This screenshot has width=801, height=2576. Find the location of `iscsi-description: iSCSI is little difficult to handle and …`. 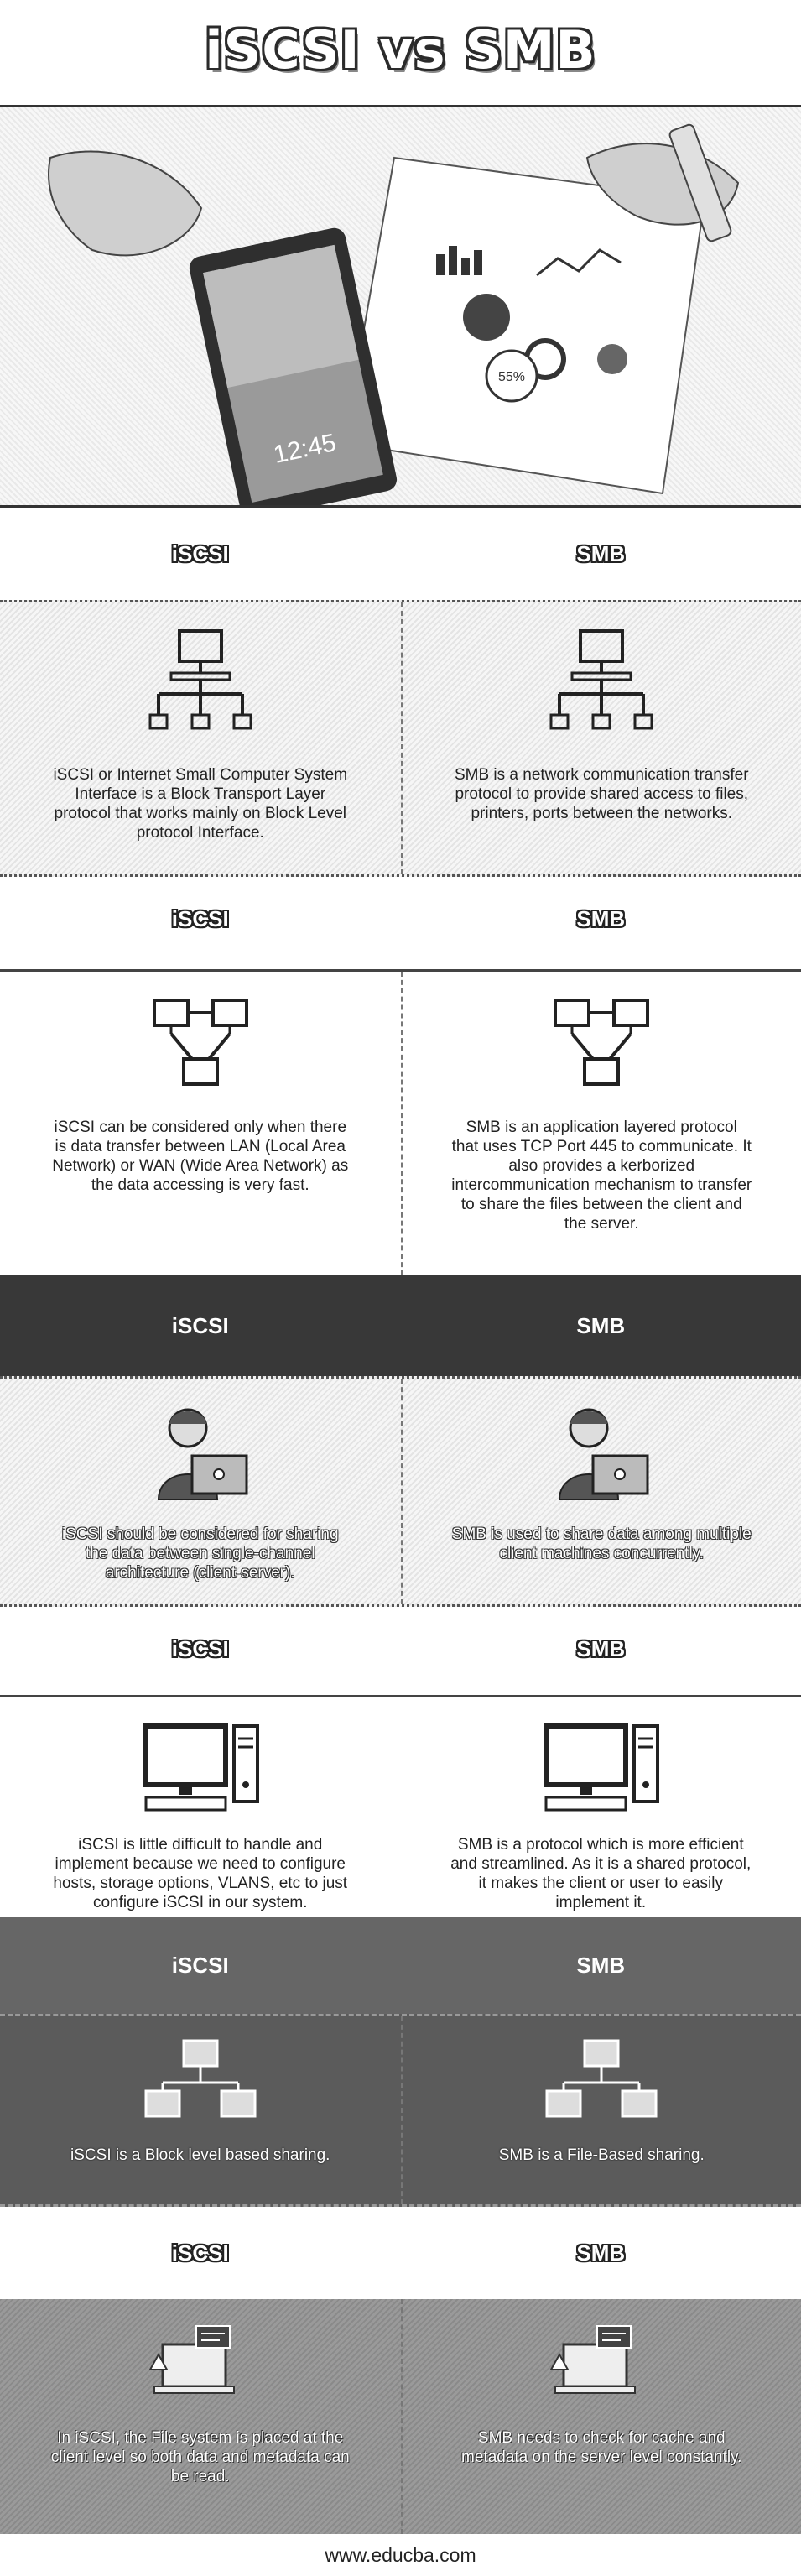

iscsi-description: iSCSI is little difficult to handle and … is located at coordinates (200, 1873).